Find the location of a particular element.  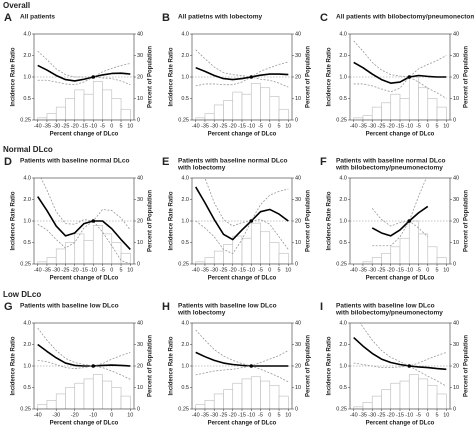

panel-label: H is located at coordinates (166, 307).